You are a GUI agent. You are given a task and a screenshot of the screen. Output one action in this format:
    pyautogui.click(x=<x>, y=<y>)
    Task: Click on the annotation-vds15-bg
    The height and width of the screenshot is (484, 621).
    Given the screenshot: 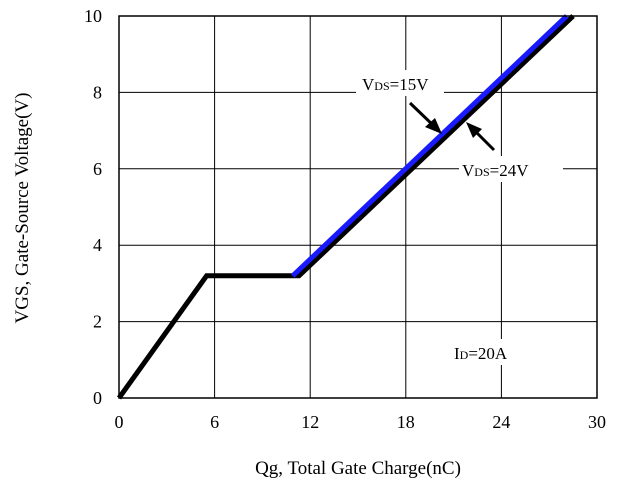 What is the action you would take?
    pyautogui.click(x=400, y=83)
    